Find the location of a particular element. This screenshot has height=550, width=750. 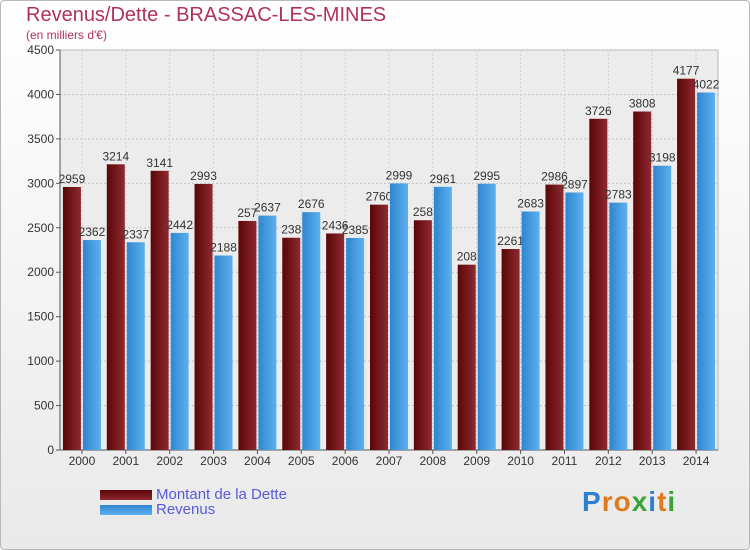

x-tick-label: 2004 is located at coordinates (257, 461).